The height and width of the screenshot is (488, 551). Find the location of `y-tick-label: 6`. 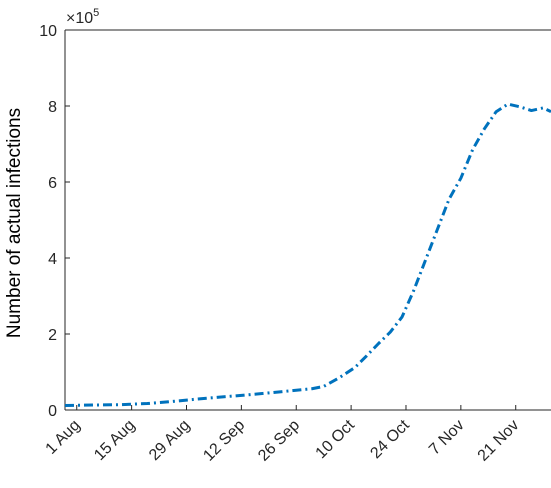

y-tick-label: 6 is located at coordinates (52, 183).